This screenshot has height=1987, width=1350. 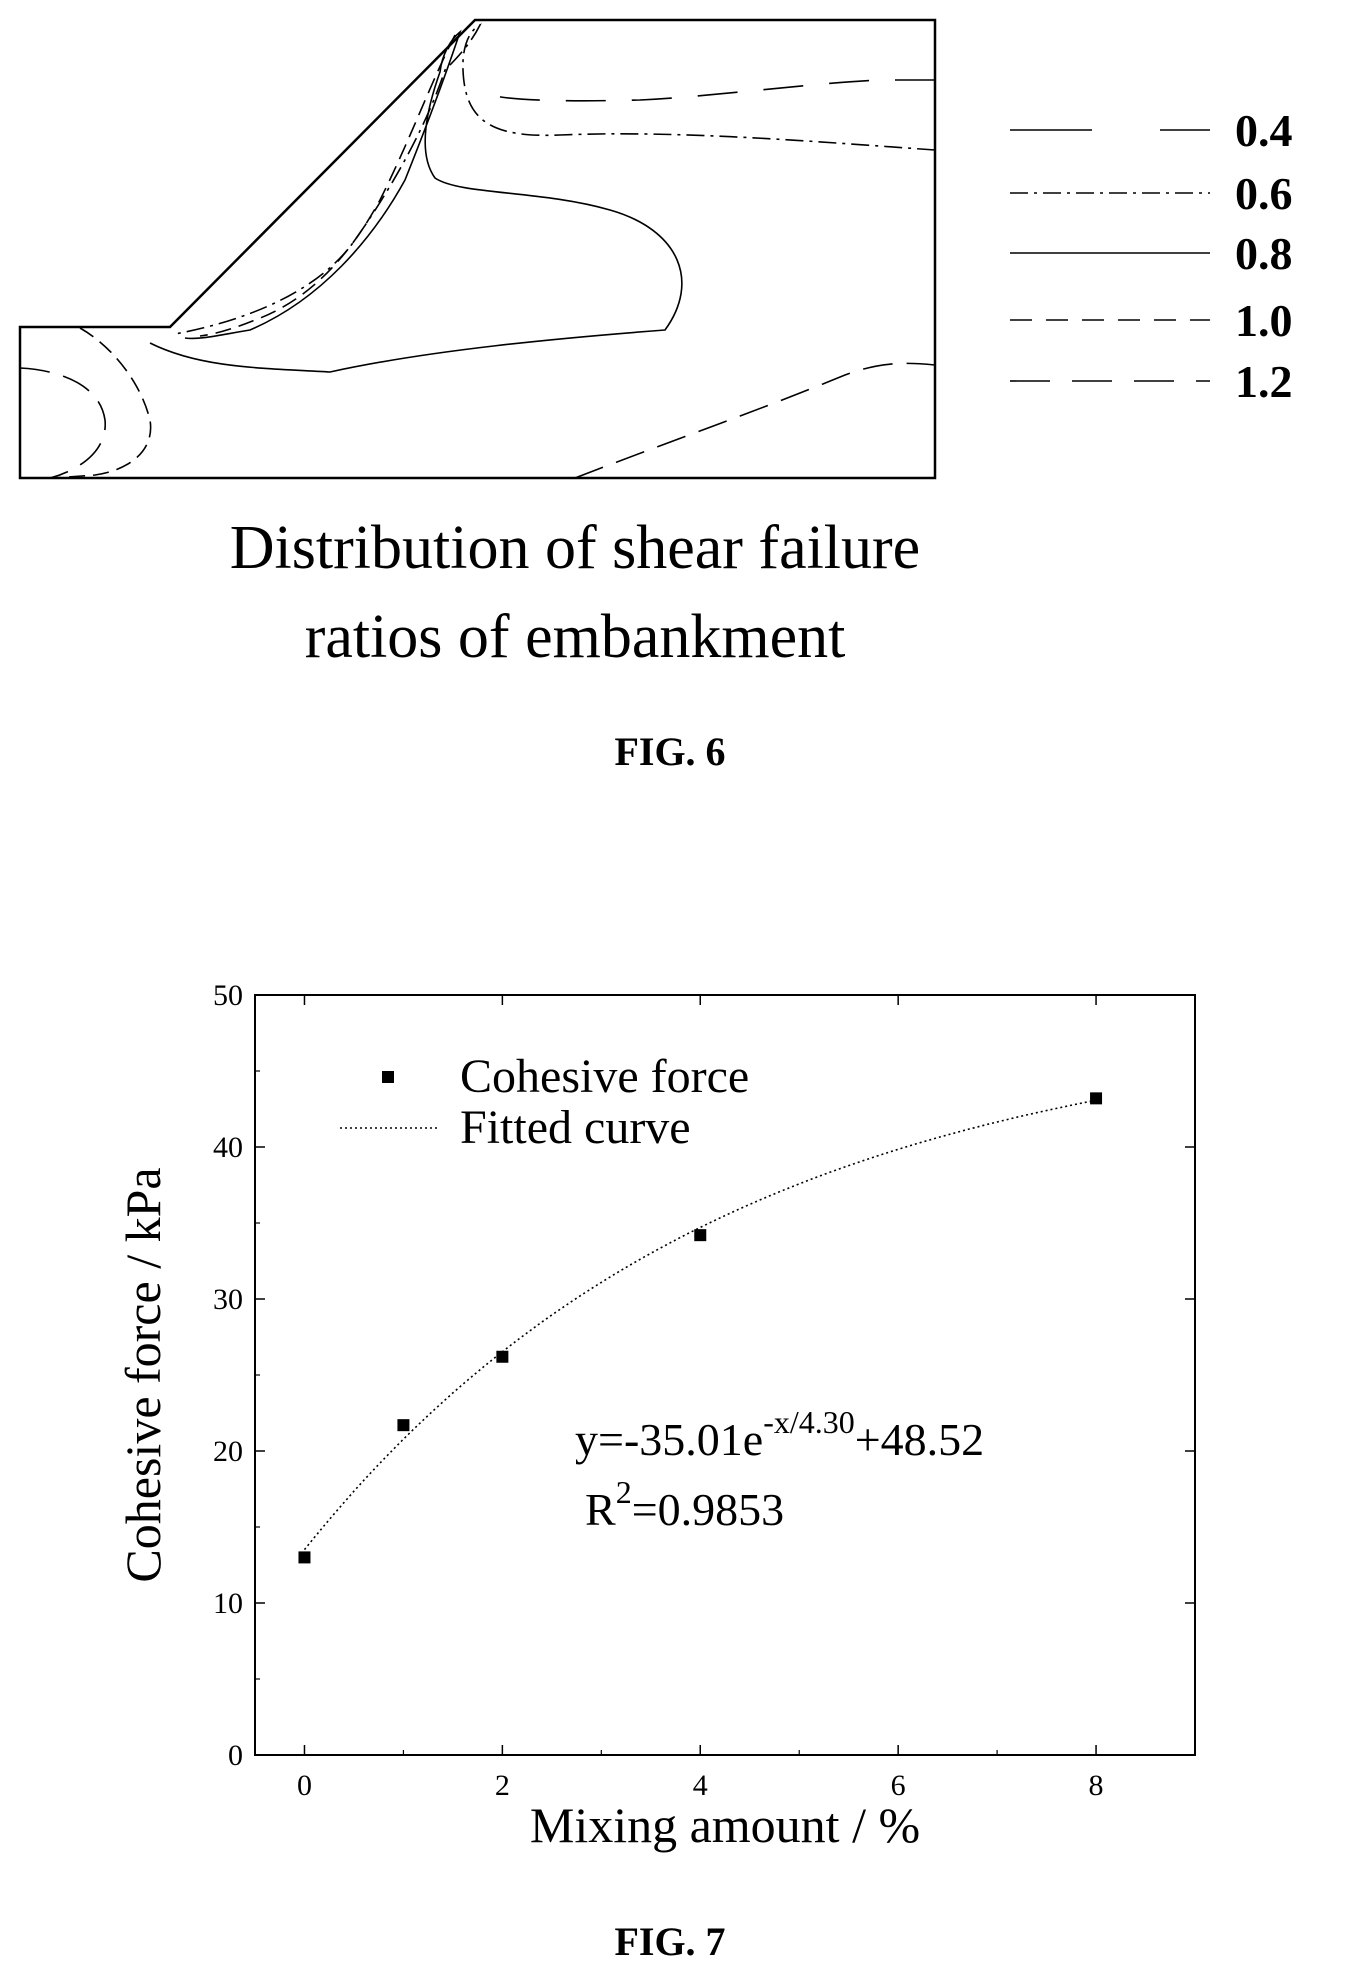 What do you see at coordinates (255, 256) in the screenshot?
I see `contour-1.0` at bounding box center [255, 256].